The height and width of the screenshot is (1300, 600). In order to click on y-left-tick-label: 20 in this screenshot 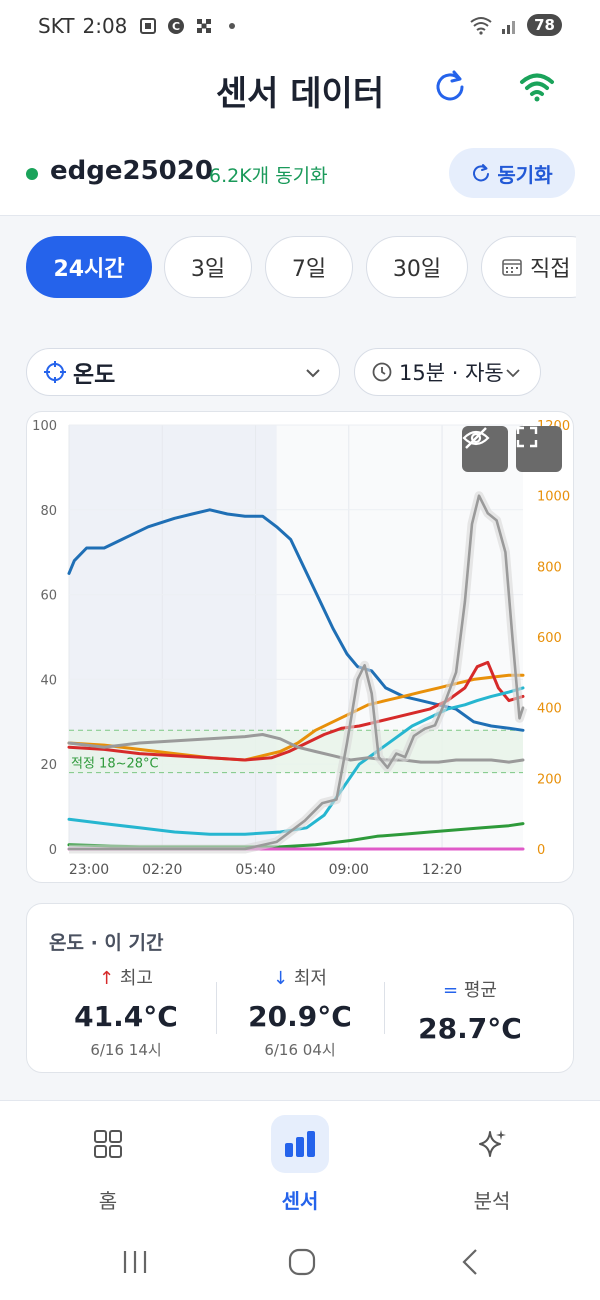, I will do `click(48, 765)`.